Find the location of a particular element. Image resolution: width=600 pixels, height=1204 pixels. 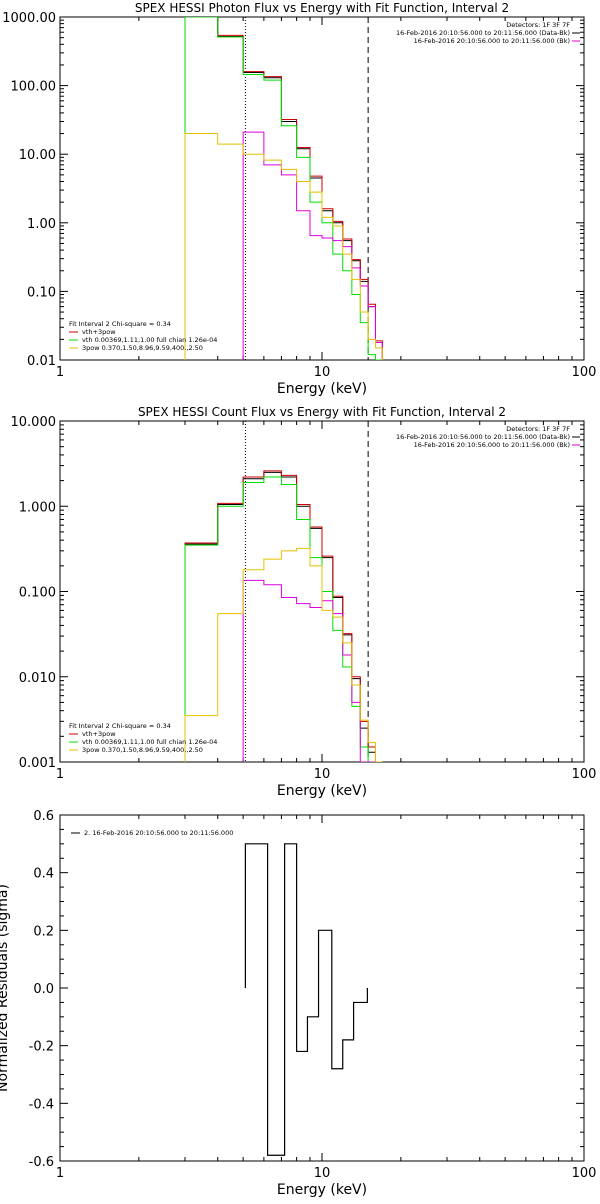

y-tick-label-1: 0.010 is located at coordinates (37, 678).